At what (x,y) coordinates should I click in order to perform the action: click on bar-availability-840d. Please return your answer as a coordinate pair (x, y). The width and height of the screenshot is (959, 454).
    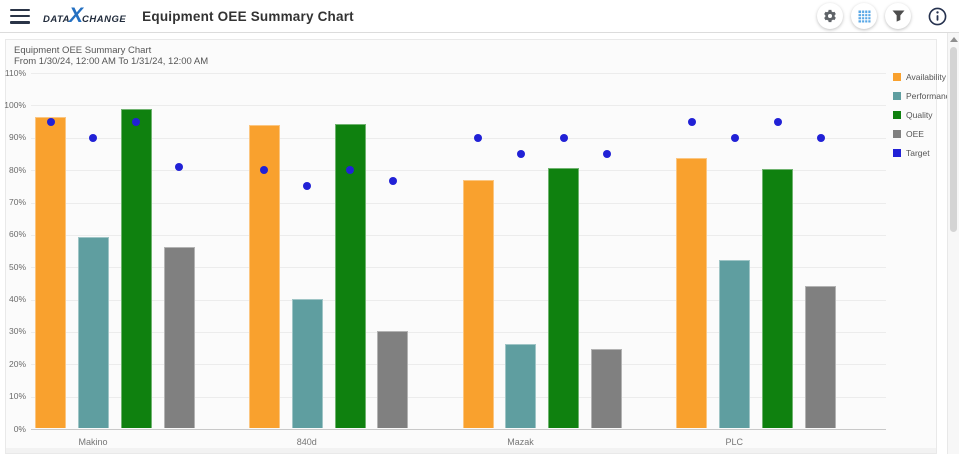
    Looking at the image, I should click on (264, 276).